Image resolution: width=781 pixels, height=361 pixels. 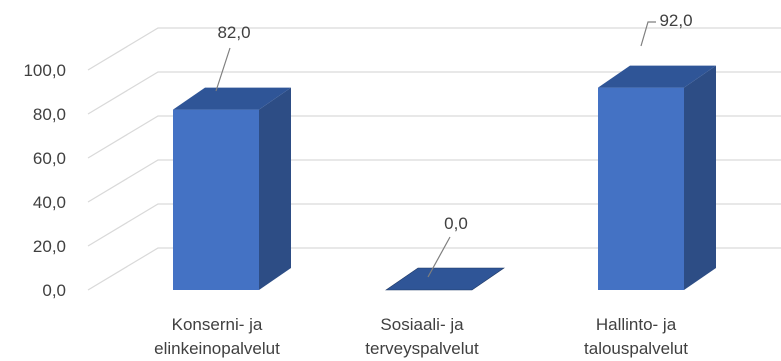 What do you see at coordinates (217, 324) in the screenshot?
I see `x-category-label: Konserni- ja` at bounding box center [217, 324].